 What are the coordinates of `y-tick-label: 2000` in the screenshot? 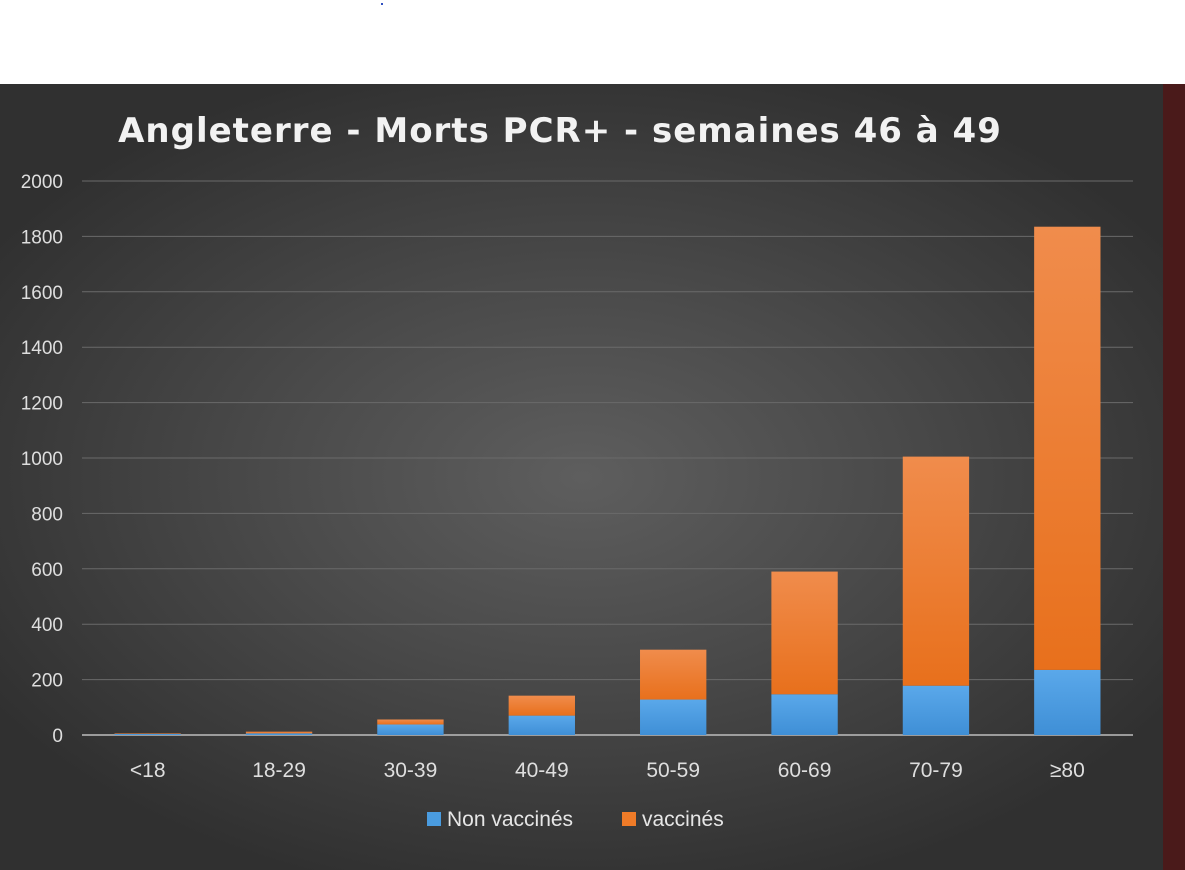 It's located at (42, 182).